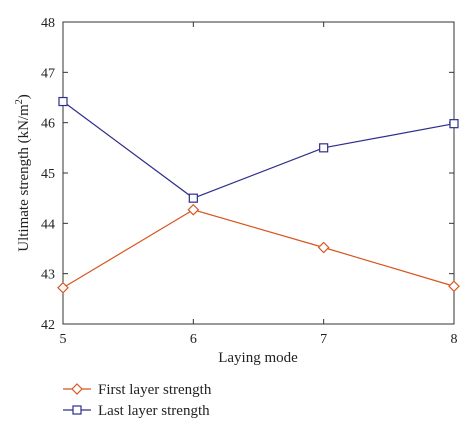 The width and height of the screenshot is (474, 435). I want to click on legend-label-last-layer: Last layer strength, so click(154, 411).